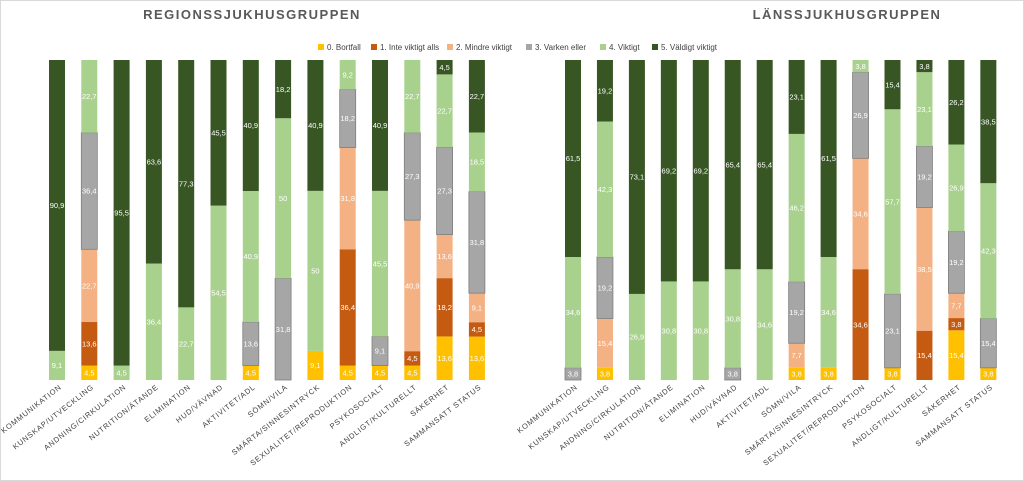  Describe the element at coordinates (186, 183) in the screenshot. I see `data-label: 77,3` at that location.